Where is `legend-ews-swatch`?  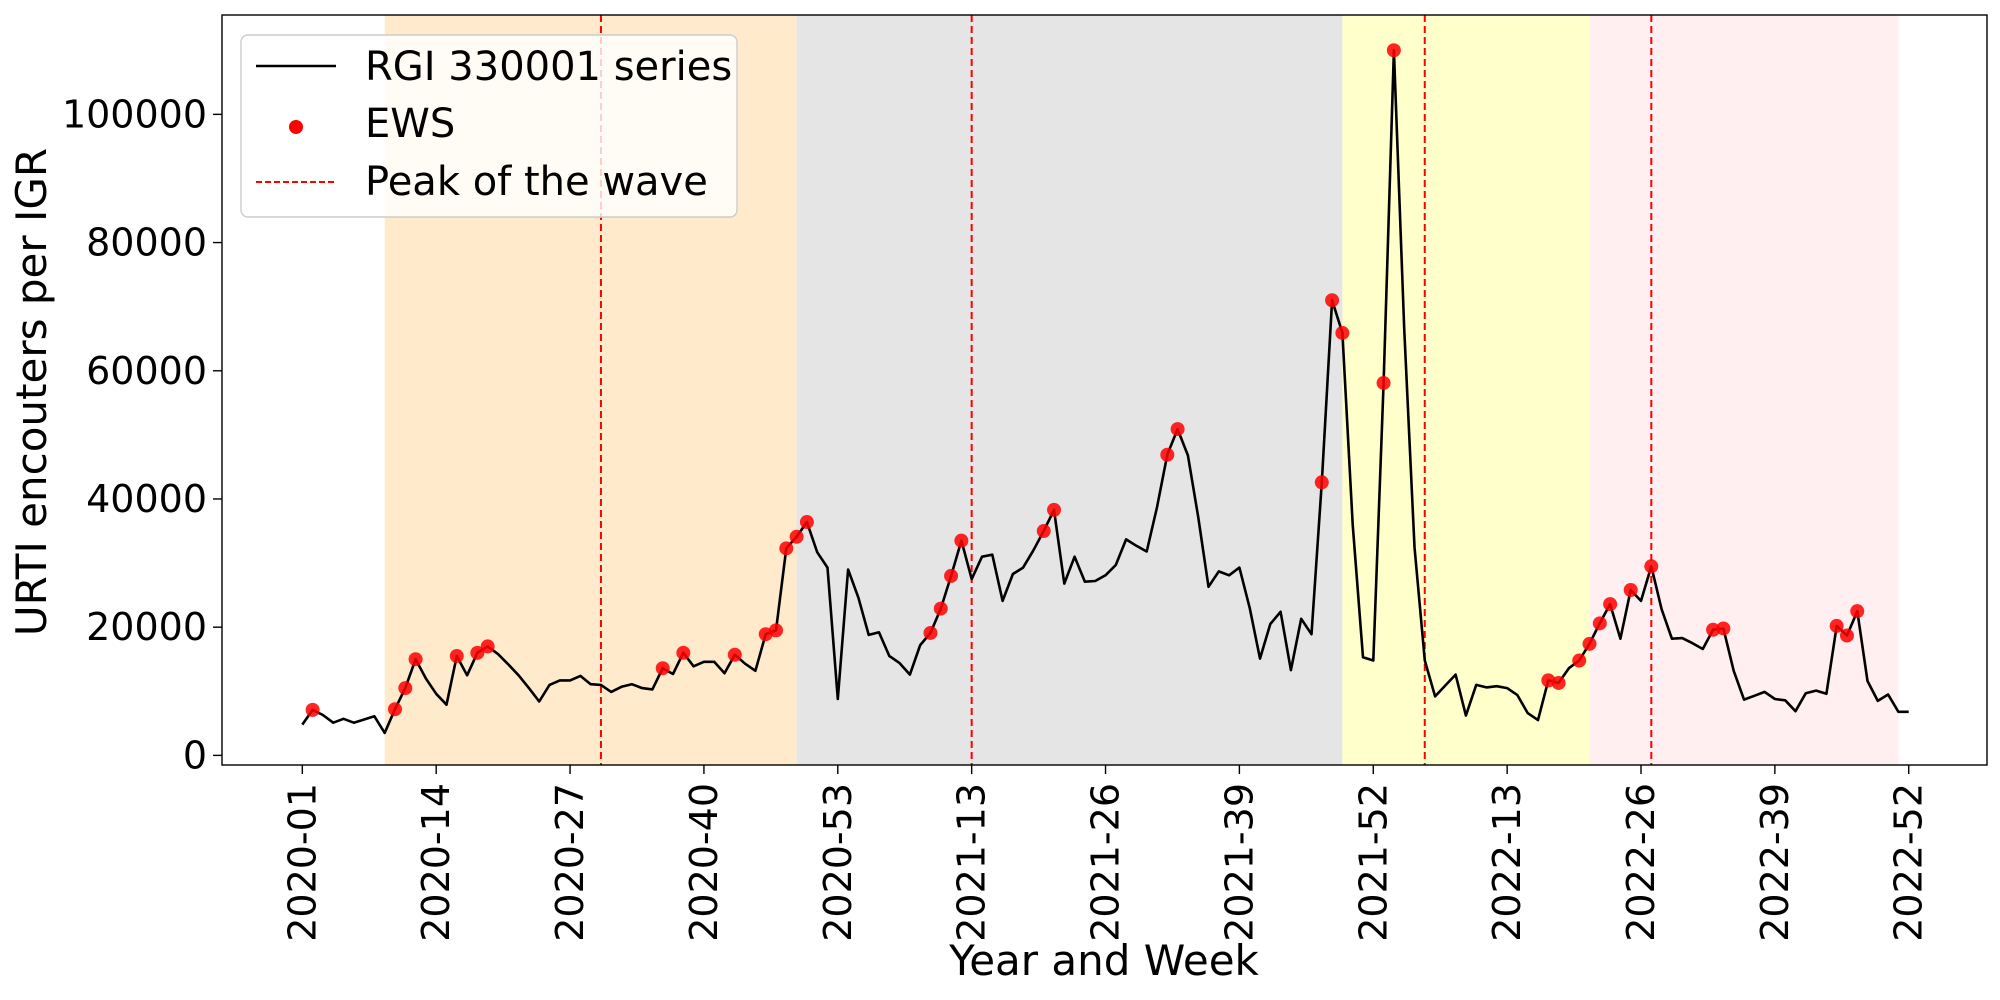 legend-ews-swatch is located at coordinates (296, 127).